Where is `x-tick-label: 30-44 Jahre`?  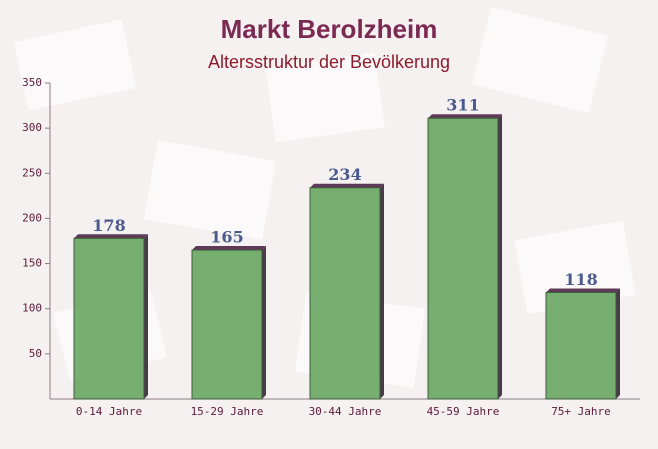
x-tick-label: 30-44 Jahre is located at coordinates (345, 411).